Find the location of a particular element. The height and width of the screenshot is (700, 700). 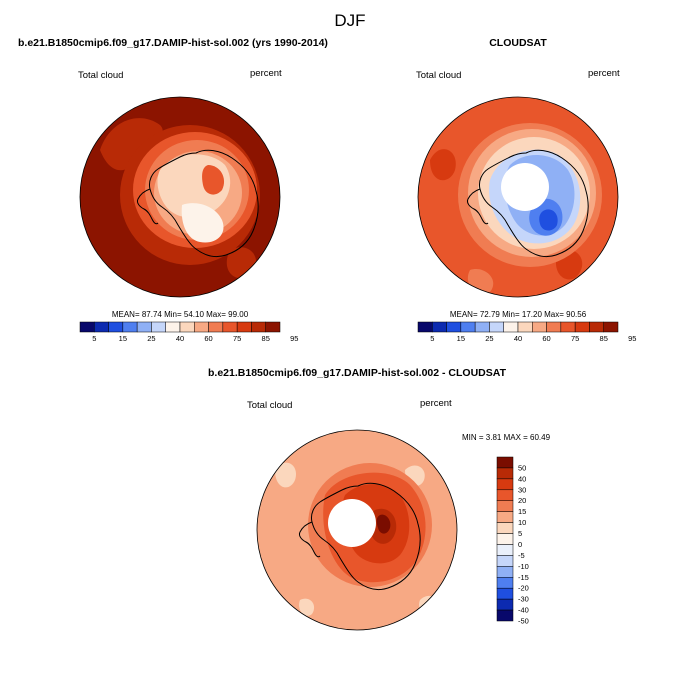

diff-colorbar-tick-label: 15 is located at coordinates (522, 511).